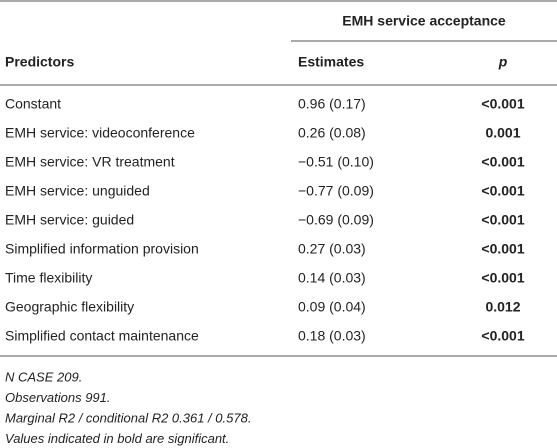  Describe the element at coordinates (331, 62) in the screenshot. I see `column-header: Estimates` at that location.